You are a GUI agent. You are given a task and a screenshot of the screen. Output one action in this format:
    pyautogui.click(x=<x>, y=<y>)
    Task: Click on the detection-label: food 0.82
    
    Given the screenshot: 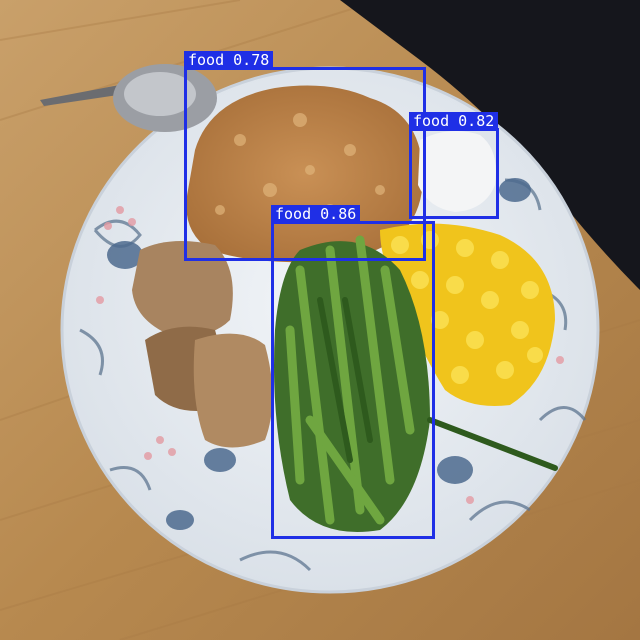 What is the action you would take?
    pyautogui.click(x=454, y=121)
    